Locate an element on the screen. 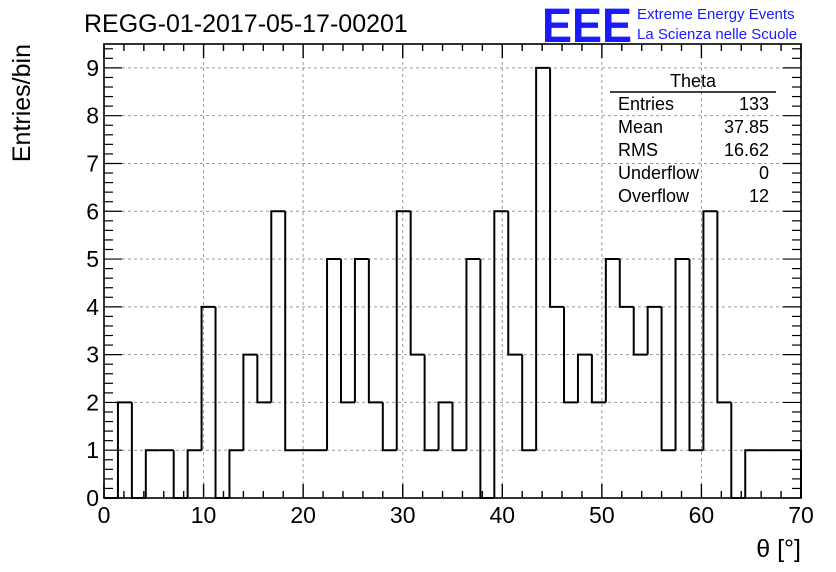  y-tick-label: 0 is located at coordinates (92, 498).